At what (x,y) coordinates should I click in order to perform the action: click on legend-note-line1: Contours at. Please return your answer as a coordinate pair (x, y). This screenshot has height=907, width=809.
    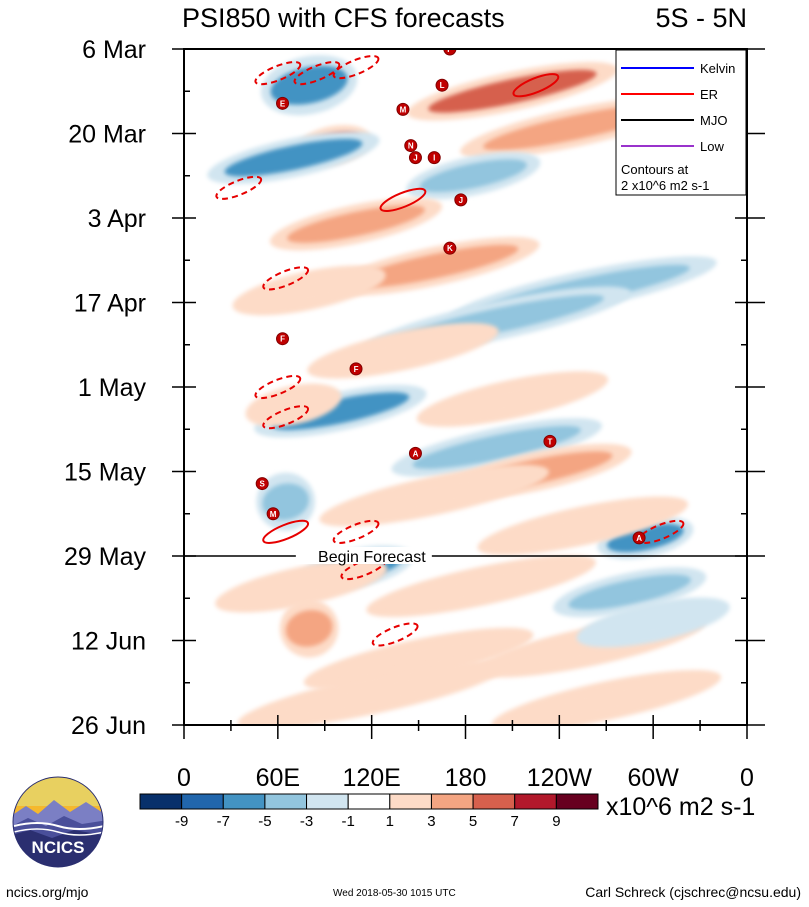
    Looking at the image, I should click on (655, 169).